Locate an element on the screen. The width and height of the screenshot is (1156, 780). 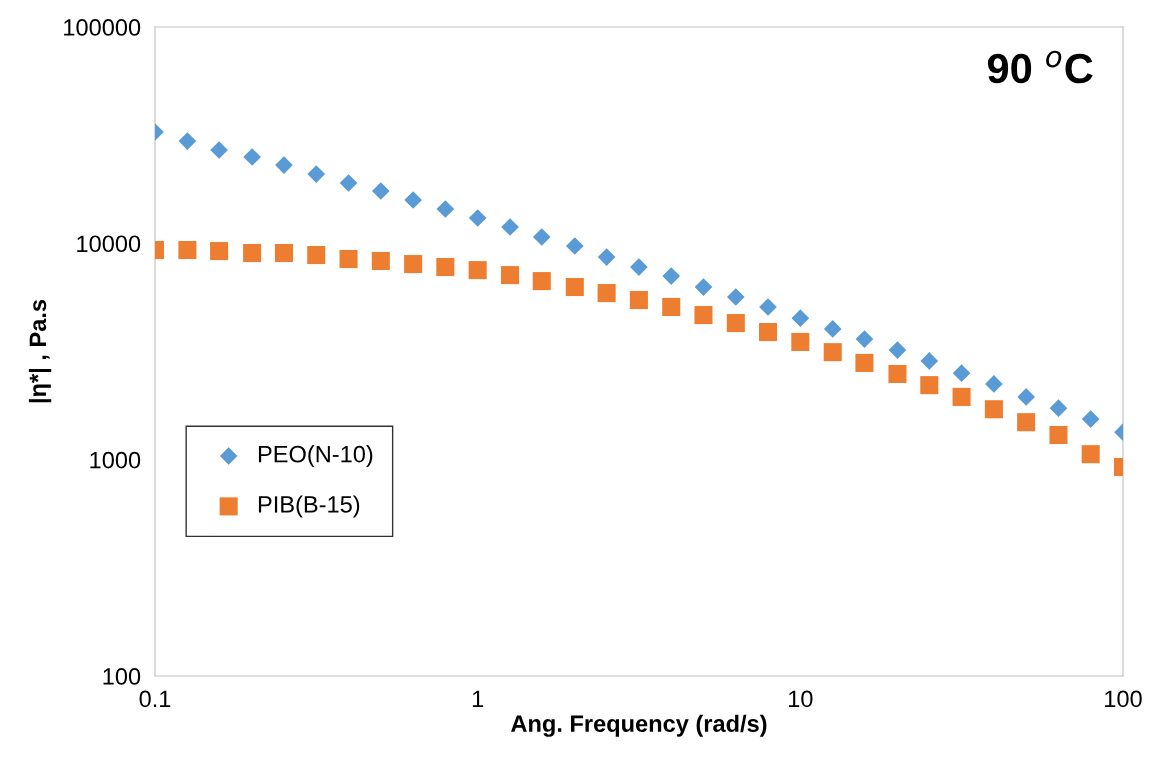
x-tick-label: 0.1 is located at coordinates (155, 699).